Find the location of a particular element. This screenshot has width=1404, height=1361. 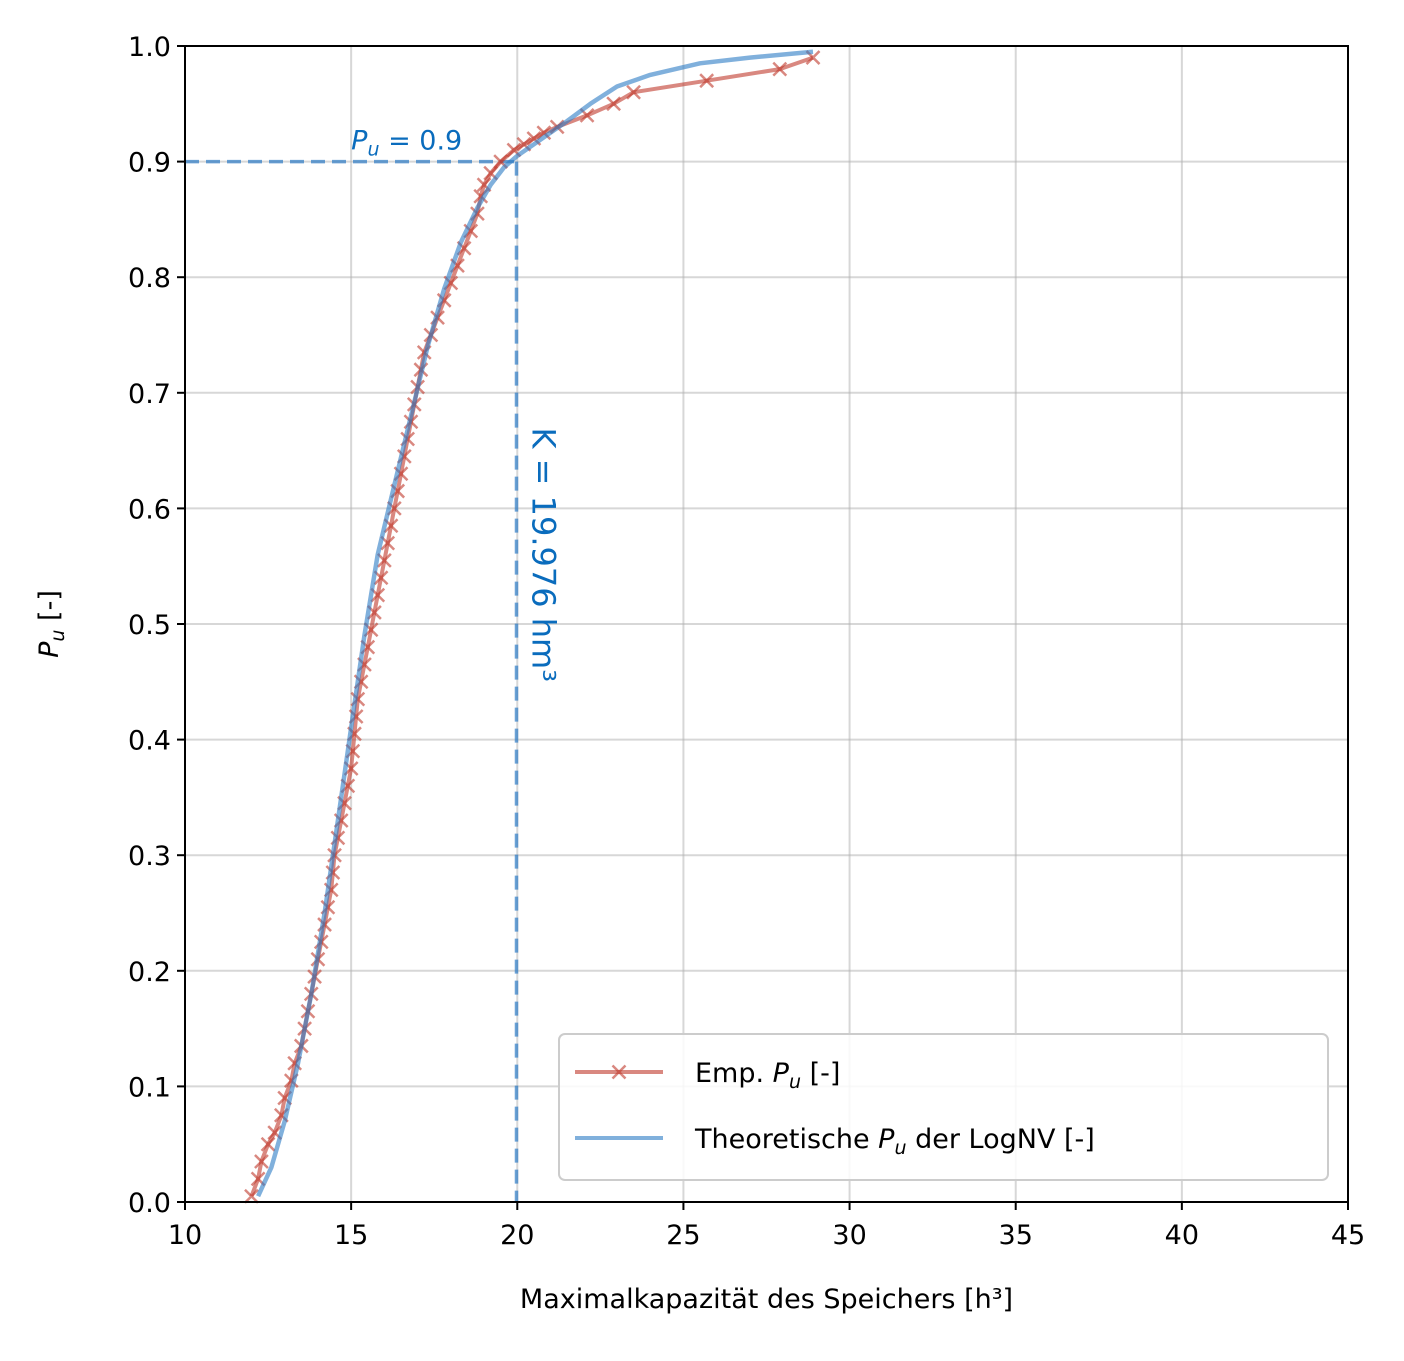

legend-label-empirical-sub: u is located at coordinates (795, 1082).